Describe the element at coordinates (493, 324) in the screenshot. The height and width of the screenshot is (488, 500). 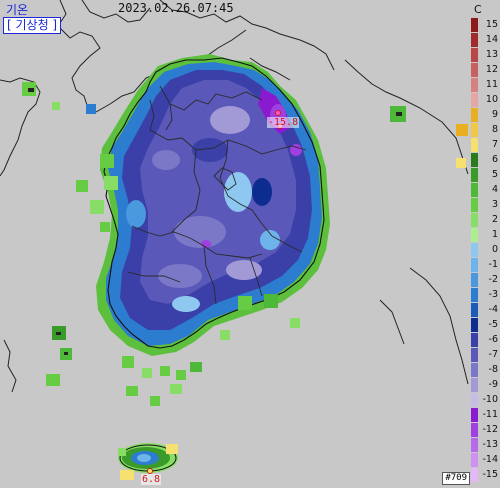
I see `legend-value: -5` at that location.